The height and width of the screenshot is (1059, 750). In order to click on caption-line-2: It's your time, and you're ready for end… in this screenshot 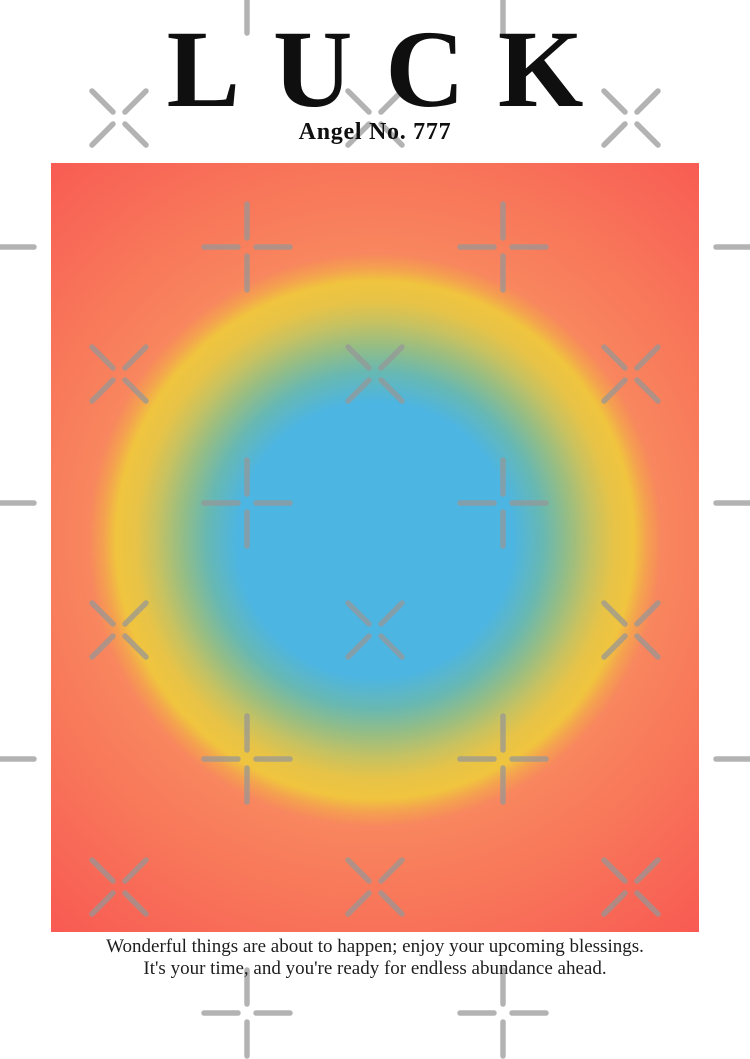, I will do `click(375, 968)`.